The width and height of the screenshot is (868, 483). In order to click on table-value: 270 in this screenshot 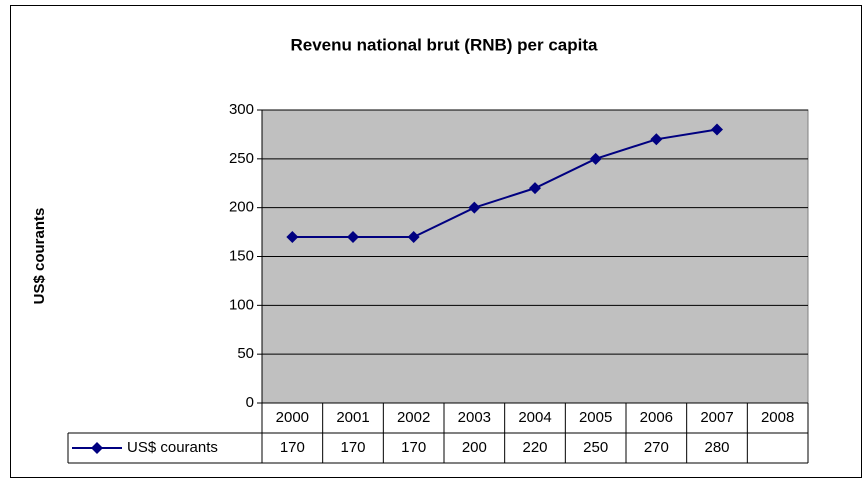, I will do `click(656, 447)`.